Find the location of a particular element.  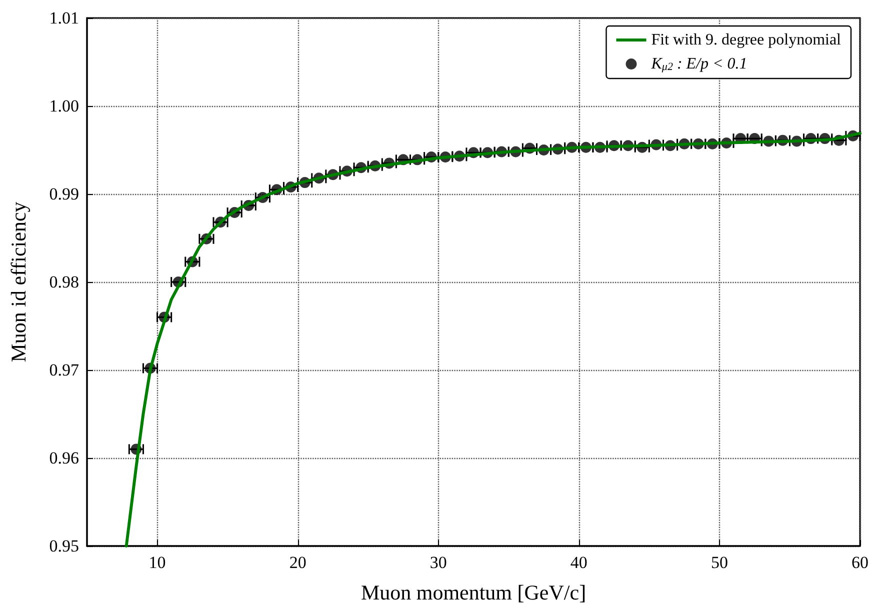

x-tick-label: 10 is located at coordinates (157, 562).